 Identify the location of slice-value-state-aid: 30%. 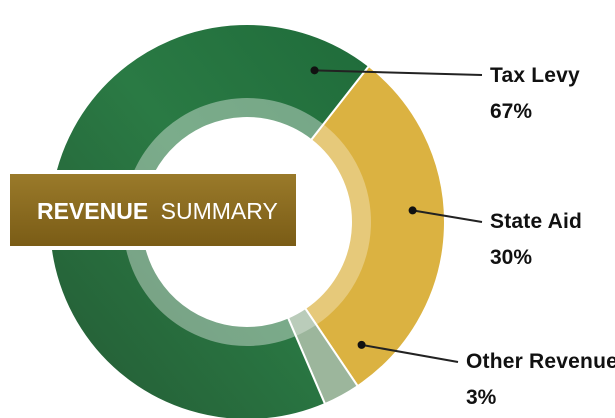
(511, 257).